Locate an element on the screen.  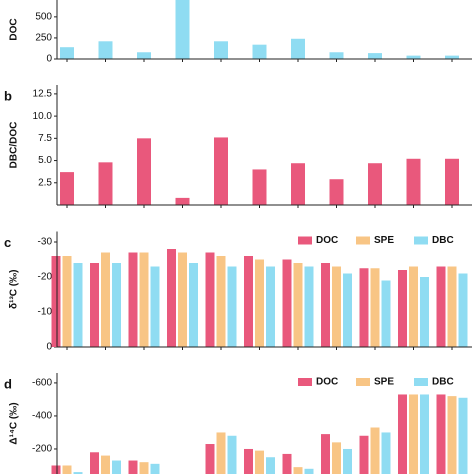
y-tick-label: -400 is located at coordinates (42, 416).